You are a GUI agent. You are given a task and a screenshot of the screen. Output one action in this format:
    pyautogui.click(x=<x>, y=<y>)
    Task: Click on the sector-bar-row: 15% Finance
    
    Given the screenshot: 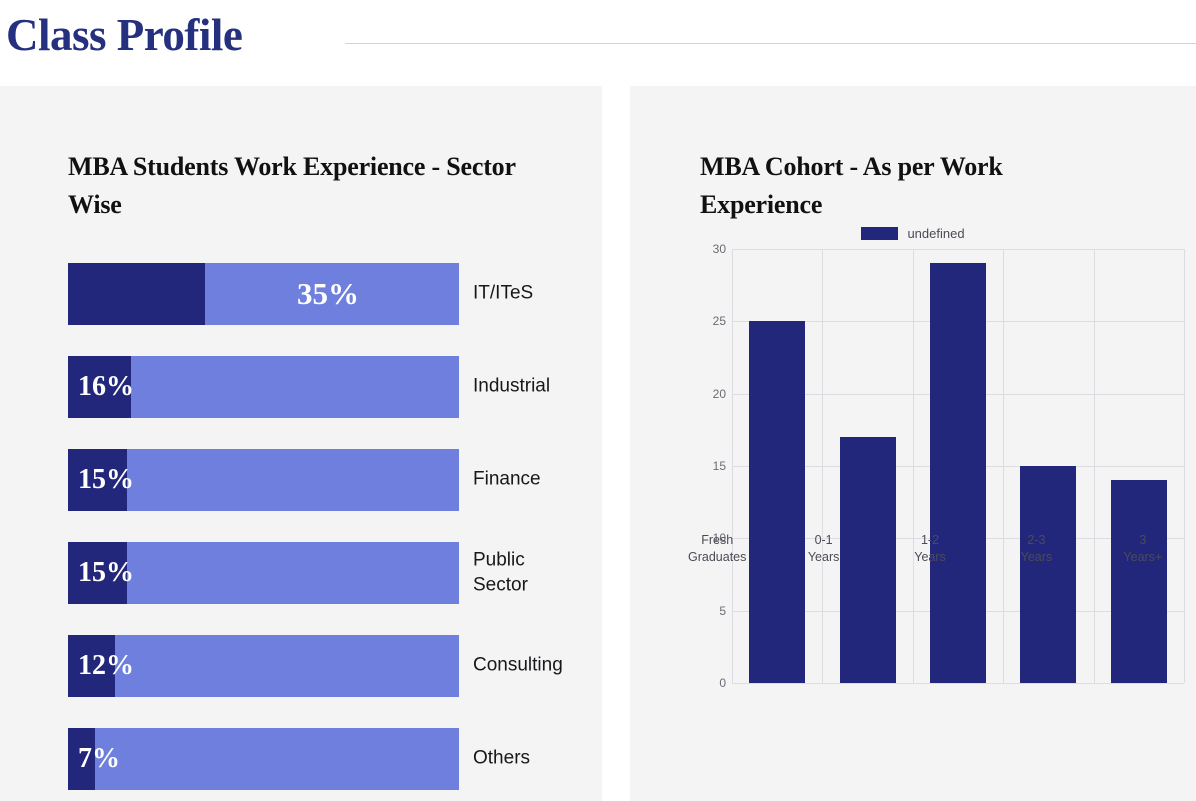 What is the action you would take?
    pyautogui.click(x=328, y=480)
    